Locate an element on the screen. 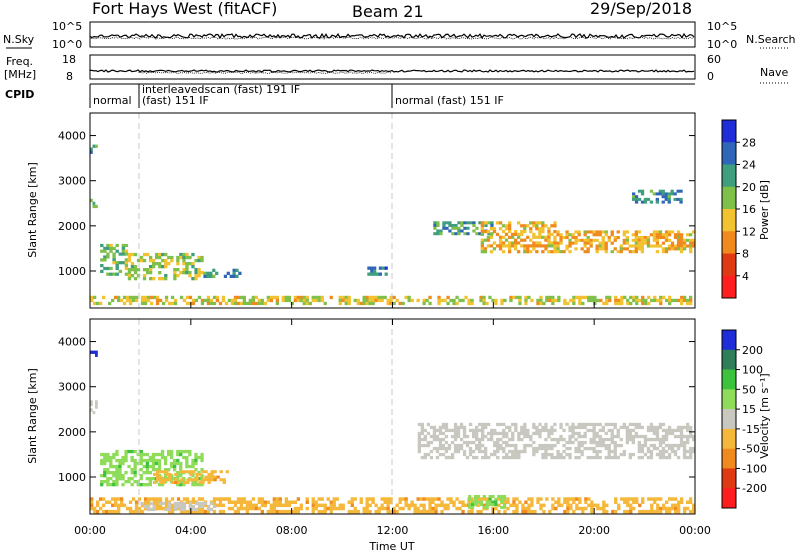  x-tick-label: 00:00 is located at coordinates (90, 530).